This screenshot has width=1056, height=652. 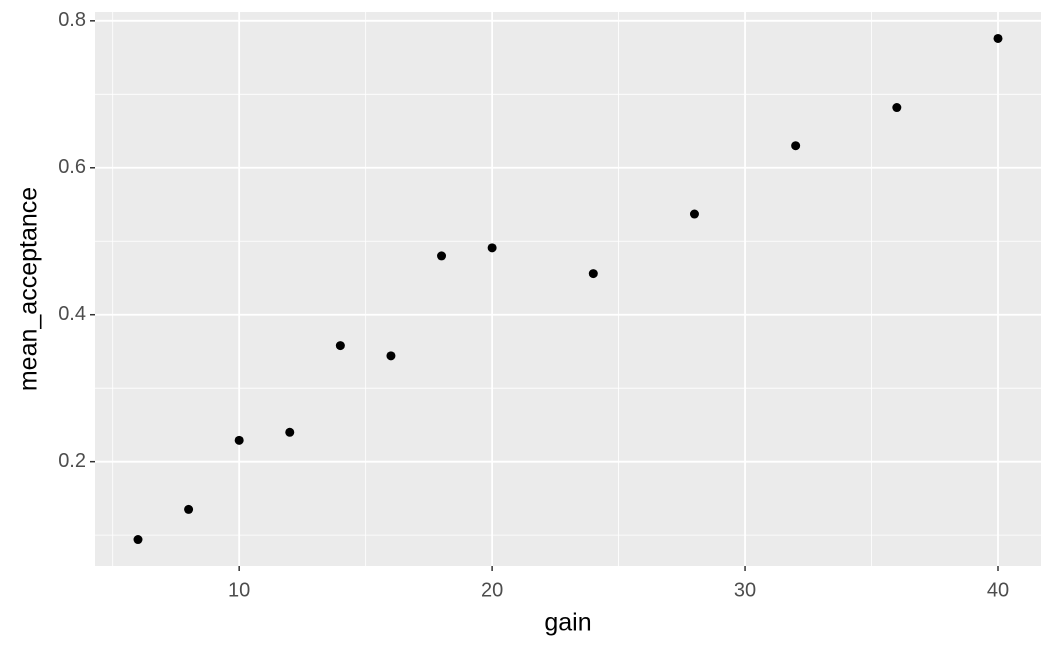 I want to click on y-tick-label: 0.6, so click(x=72, y=167).